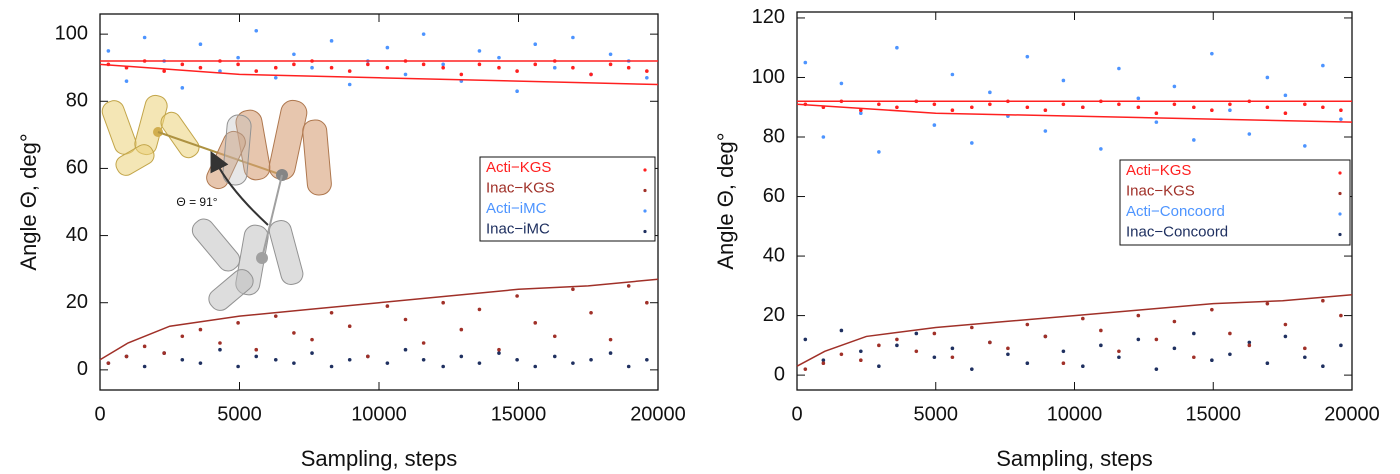 The width and height of the screenshot is (1400, 474). Describe the element at coordinates (1160, 190) in the screenshot. I see `legend-label: Inac−KGS` at that location.